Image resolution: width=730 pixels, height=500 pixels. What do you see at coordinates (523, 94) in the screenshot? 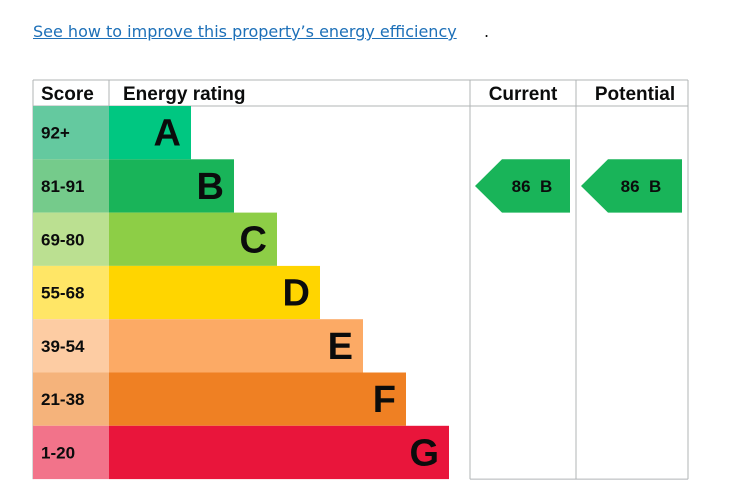
I see `header-current: Current` at bounding box center [523, 94].